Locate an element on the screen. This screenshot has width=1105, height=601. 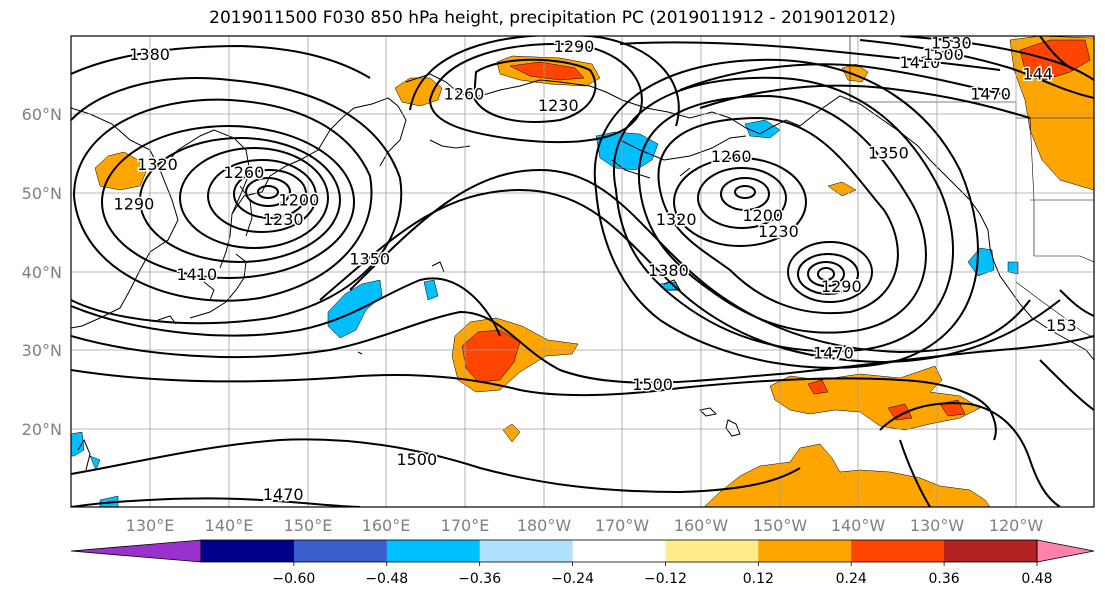
lon-tick-label: 180°W is located at coordinates (544, 525).